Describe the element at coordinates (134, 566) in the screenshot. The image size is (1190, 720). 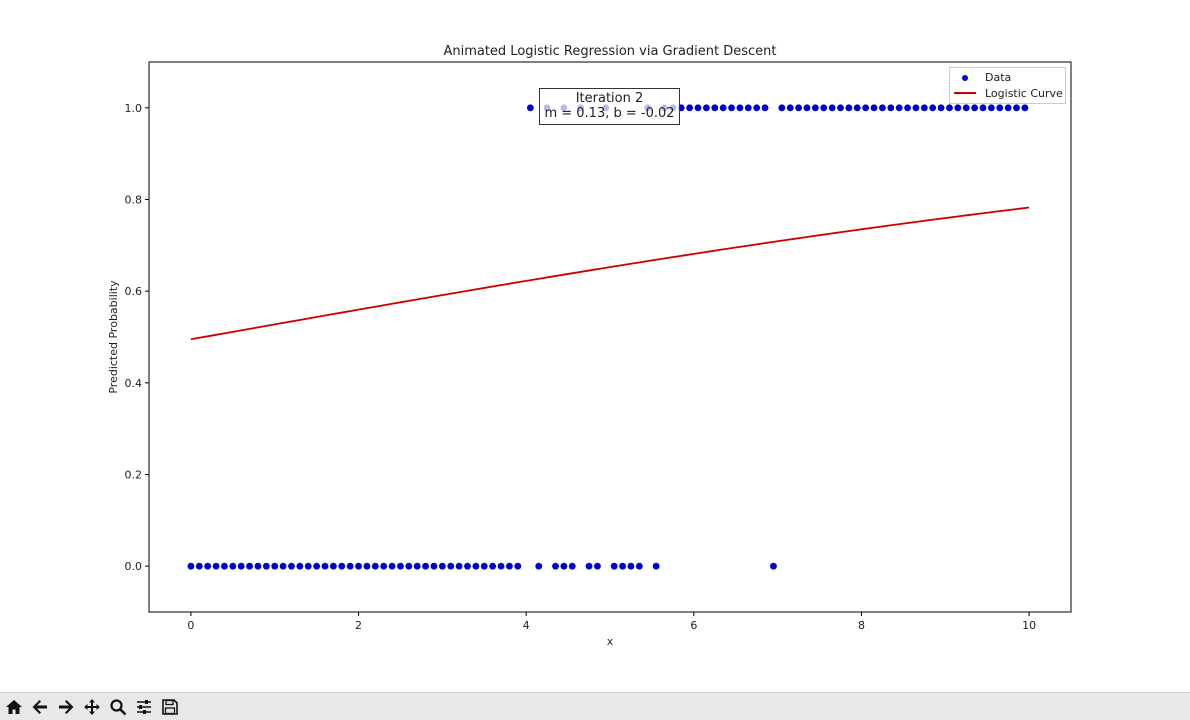
I see `y-tick-label: 0.0` at that location.